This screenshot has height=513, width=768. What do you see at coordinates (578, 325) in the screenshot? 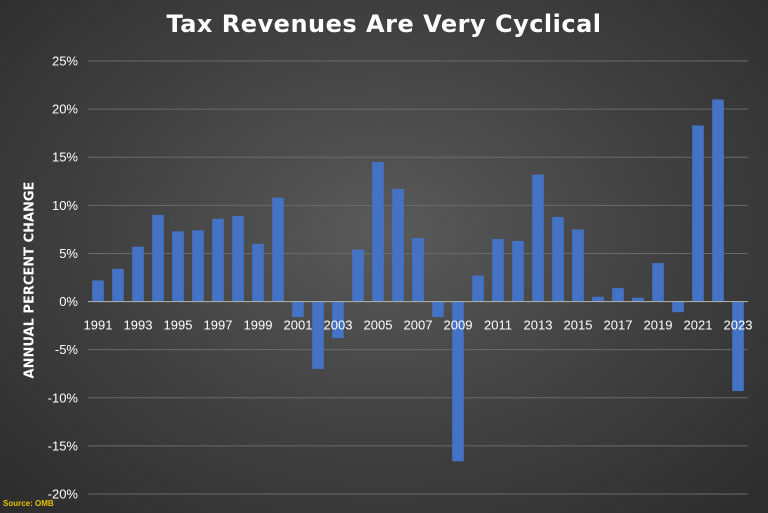
I see `x-tick-label: 2015` at bounding box center [578, 325].